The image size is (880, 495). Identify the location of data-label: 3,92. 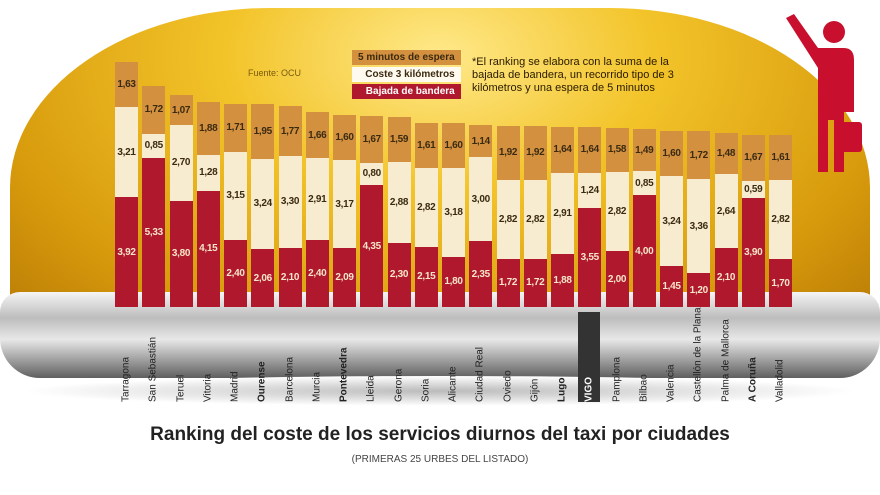
(126, 252).